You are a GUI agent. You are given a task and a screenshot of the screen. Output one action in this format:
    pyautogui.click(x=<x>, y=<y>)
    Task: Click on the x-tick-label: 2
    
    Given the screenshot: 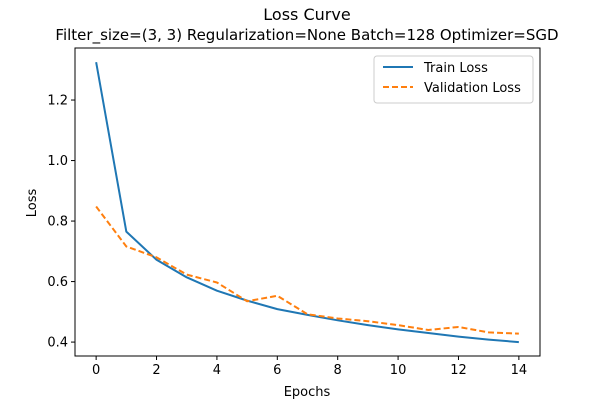 What is the action you would take?
    pyautogui.click(x=156, y=370)
    